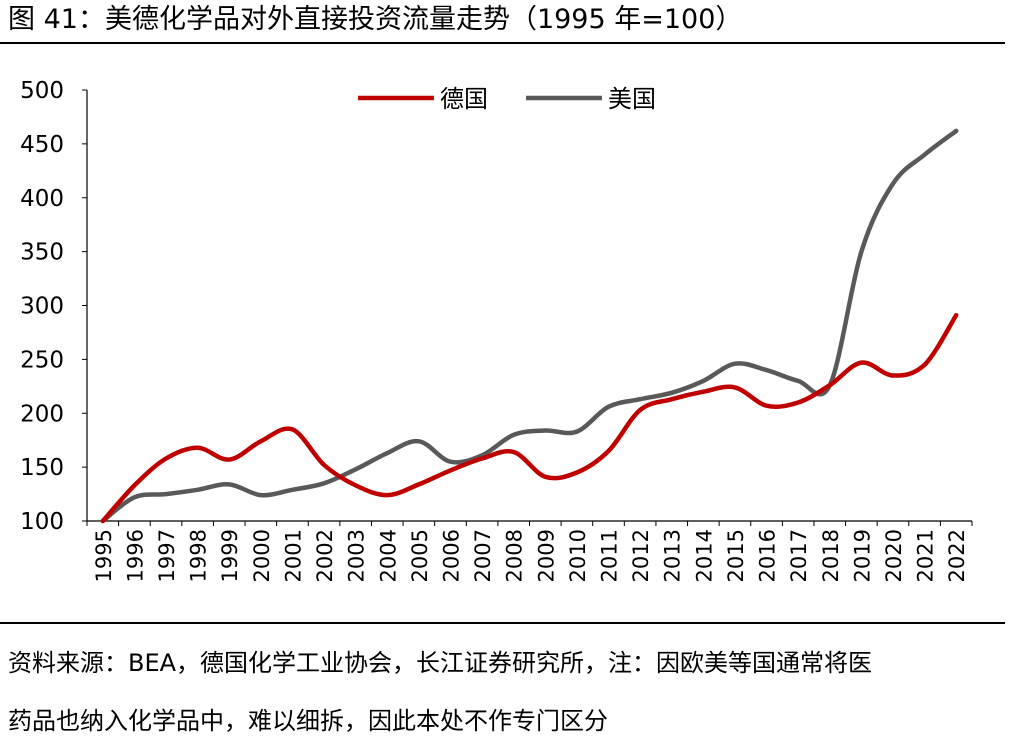 Image resolution: width=1009 pixels, height=747 pixels. Describe the element at coordinates (42, 522) in the screenshot. I see `y-tick-label: 100` at that location.